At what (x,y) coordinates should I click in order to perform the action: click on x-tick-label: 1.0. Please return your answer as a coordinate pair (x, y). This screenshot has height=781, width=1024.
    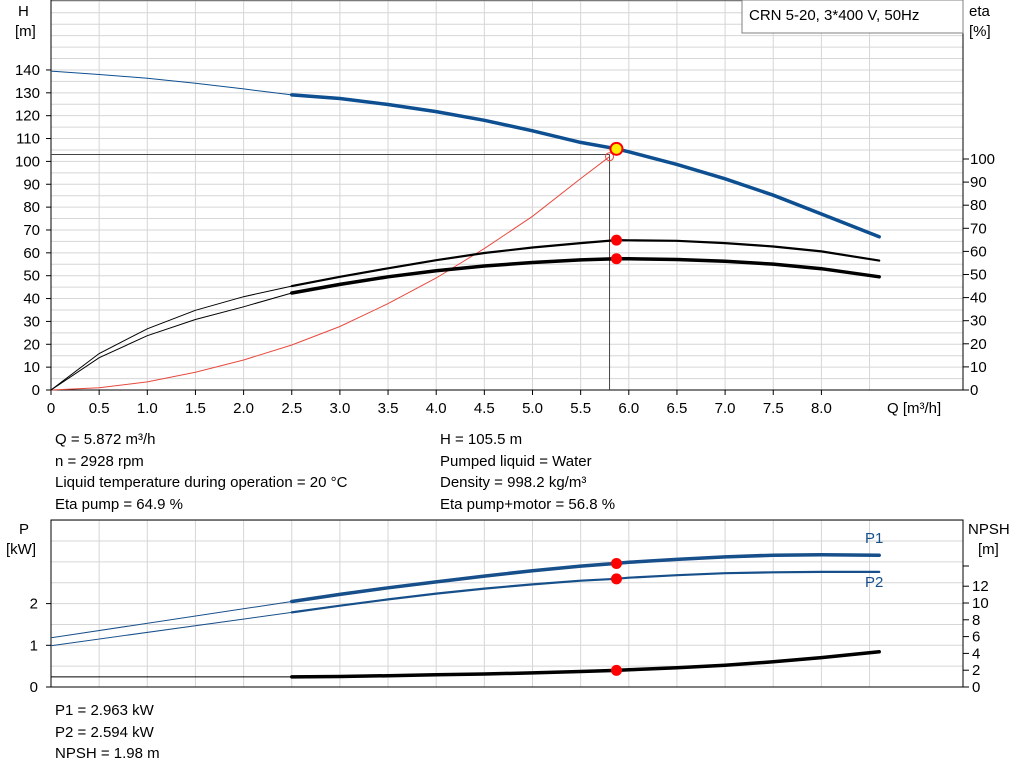
    Looking at the image, I should click on (147, 408).